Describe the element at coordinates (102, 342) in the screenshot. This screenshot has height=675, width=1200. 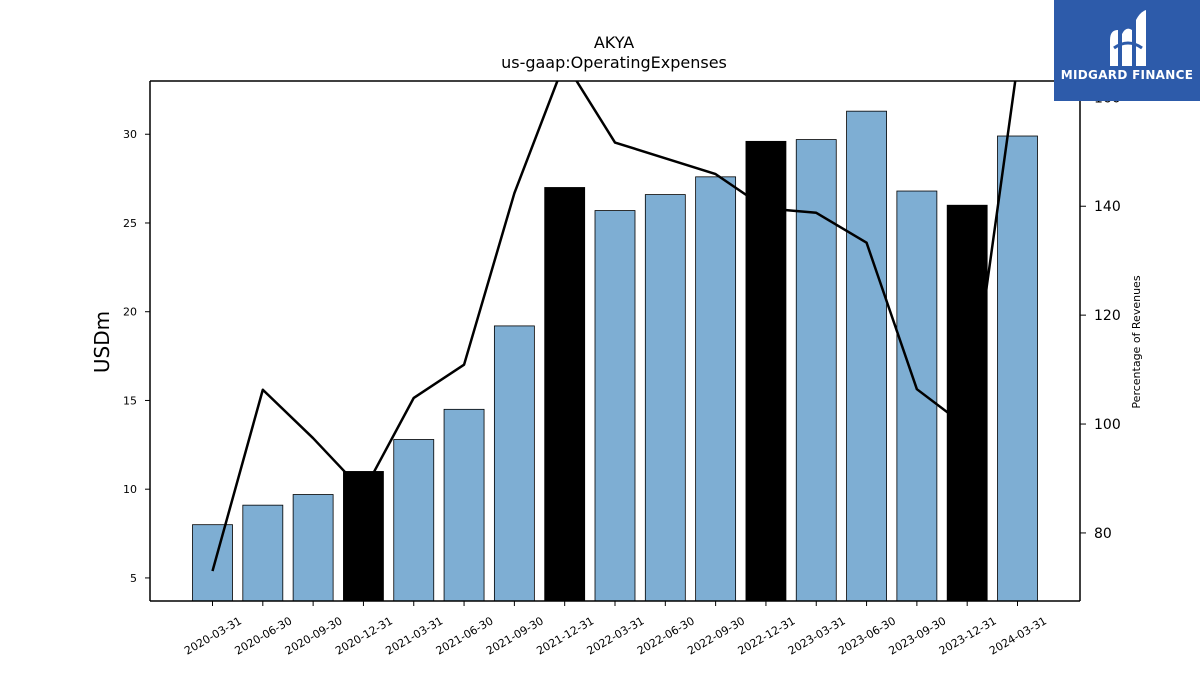
I see `y-axis-label: USDm` at that location.